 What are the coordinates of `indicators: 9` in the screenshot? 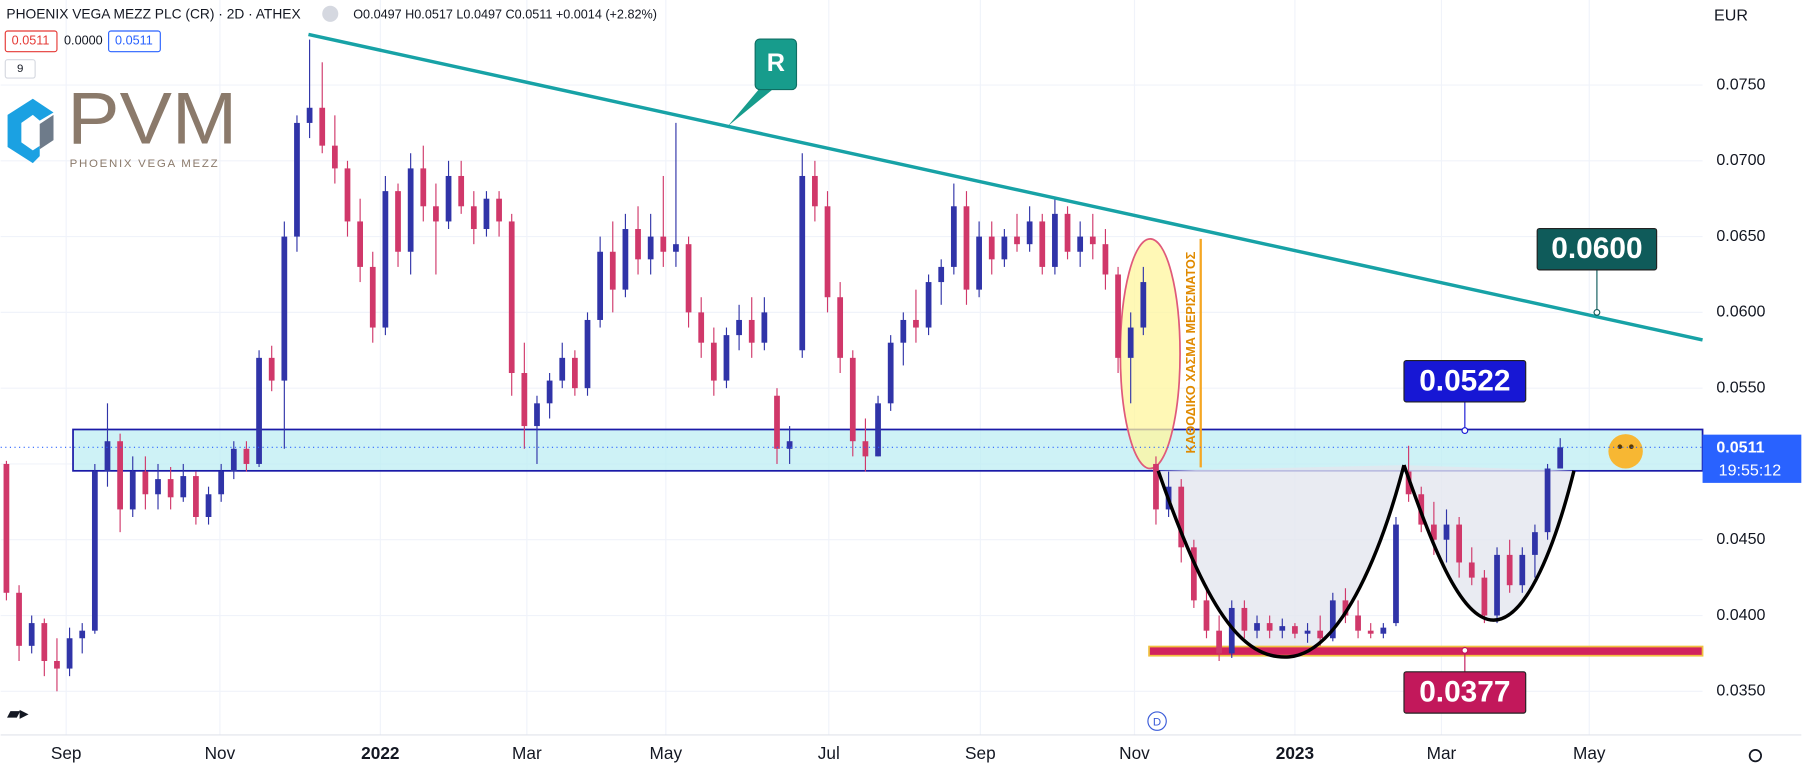 It's located at (20, 69).